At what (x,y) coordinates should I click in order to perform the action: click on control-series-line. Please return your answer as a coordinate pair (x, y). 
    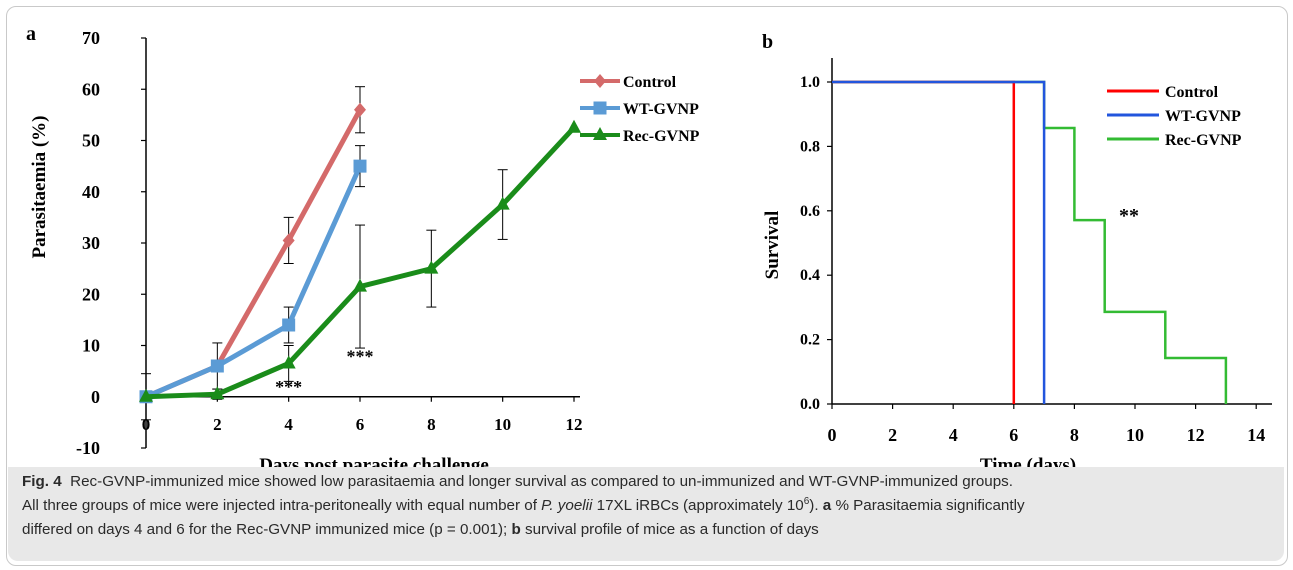
    Looking at the image, I should click on (254, 254).